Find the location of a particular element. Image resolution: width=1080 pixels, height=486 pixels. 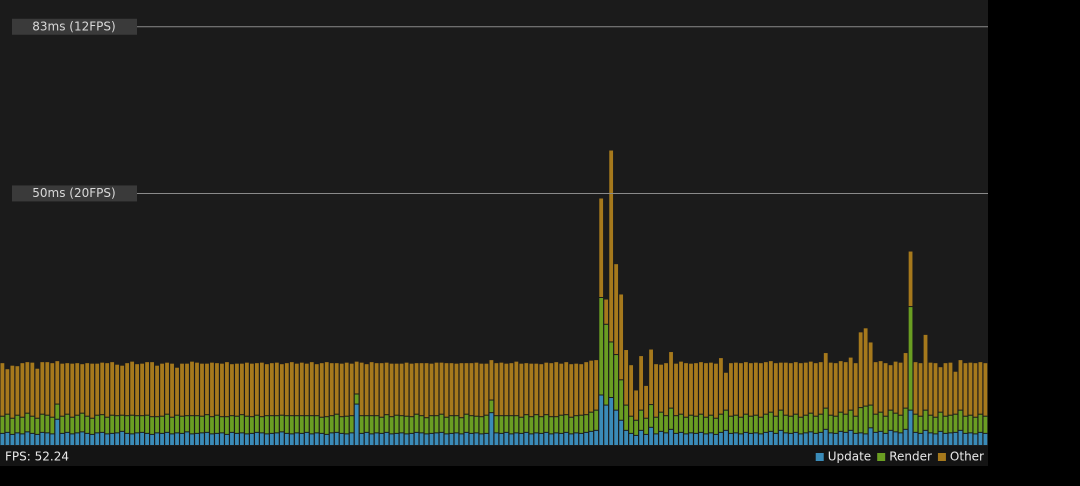

legend-label: Render is located at coordinates (910, 457).